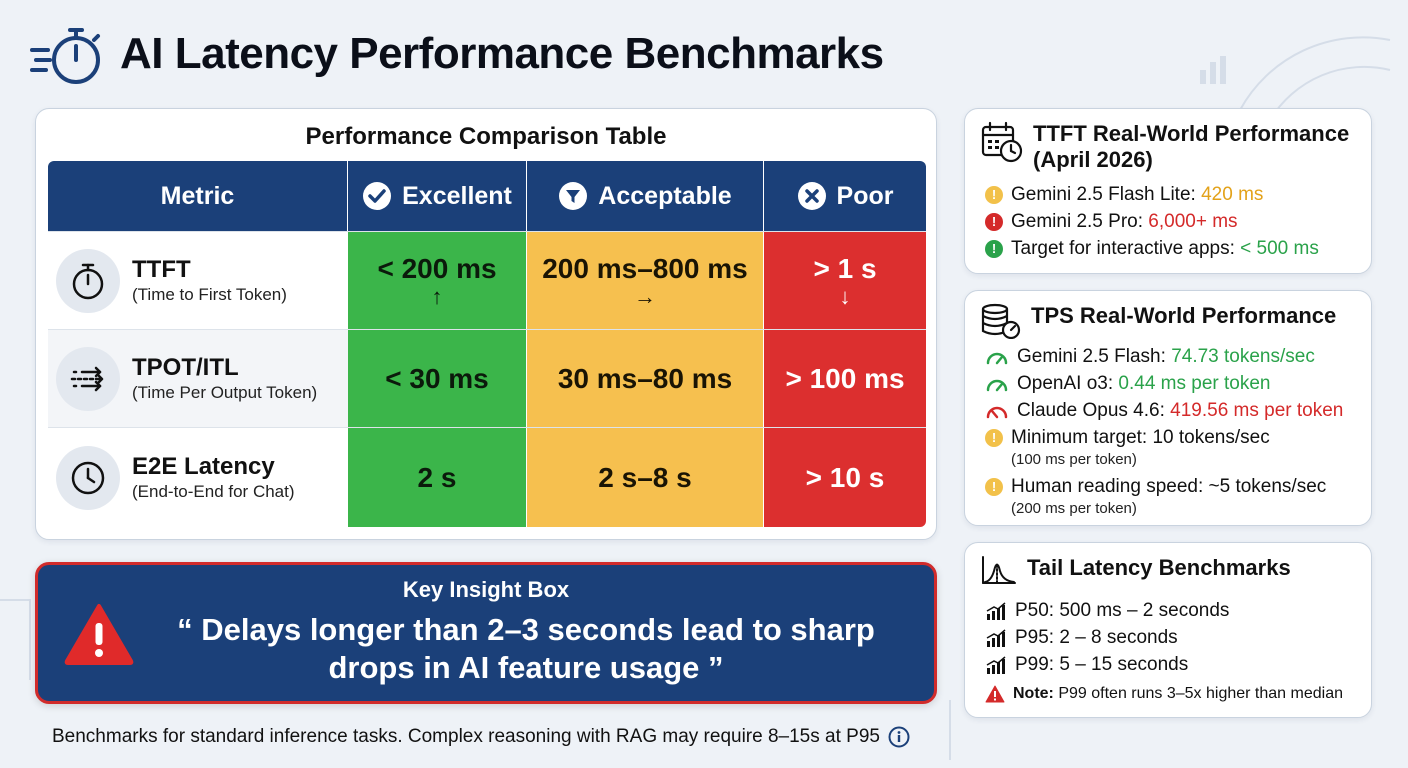 The width and height of the screenshot is (1408, 768). I want to click on item-label: Human reading speed: ~5 tokens/sec, so click(1169, 486).